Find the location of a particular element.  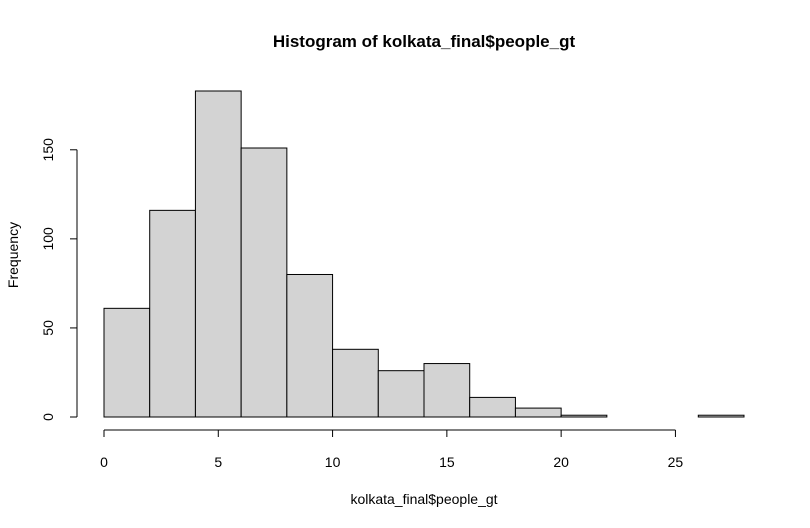

x-axis: 0 5 10 15 20 25 is located at coordinates (392, 449).